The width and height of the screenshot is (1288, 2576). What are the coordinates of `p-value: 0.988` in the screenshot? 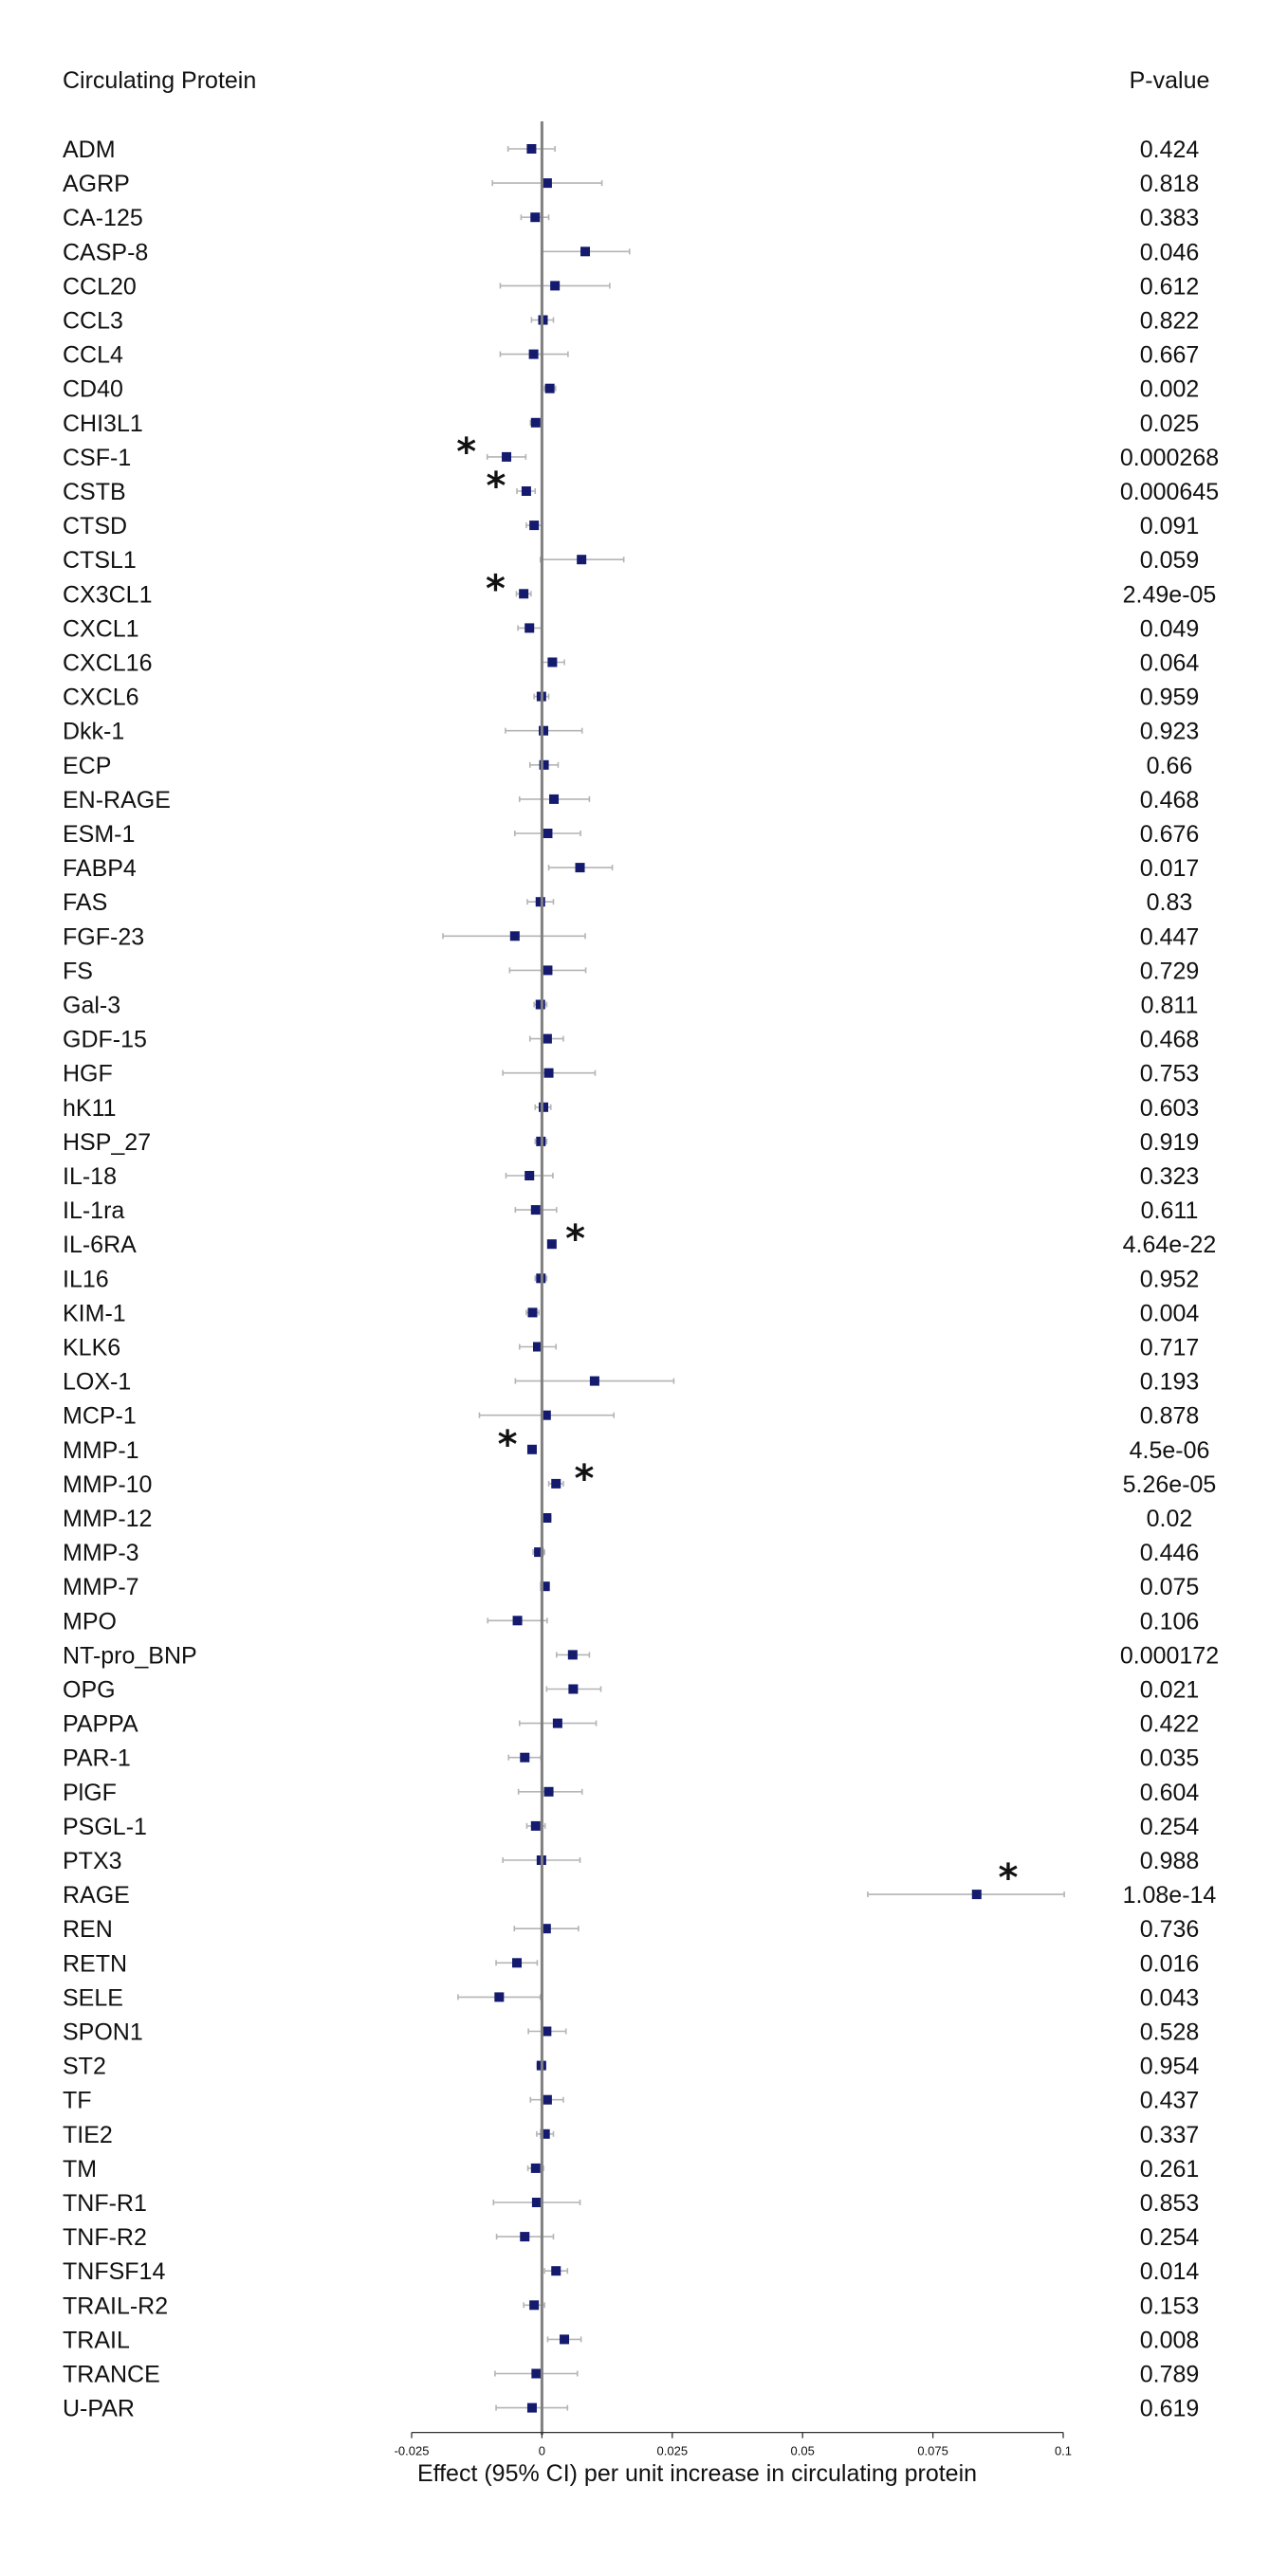 It's located at (1170, 1861).